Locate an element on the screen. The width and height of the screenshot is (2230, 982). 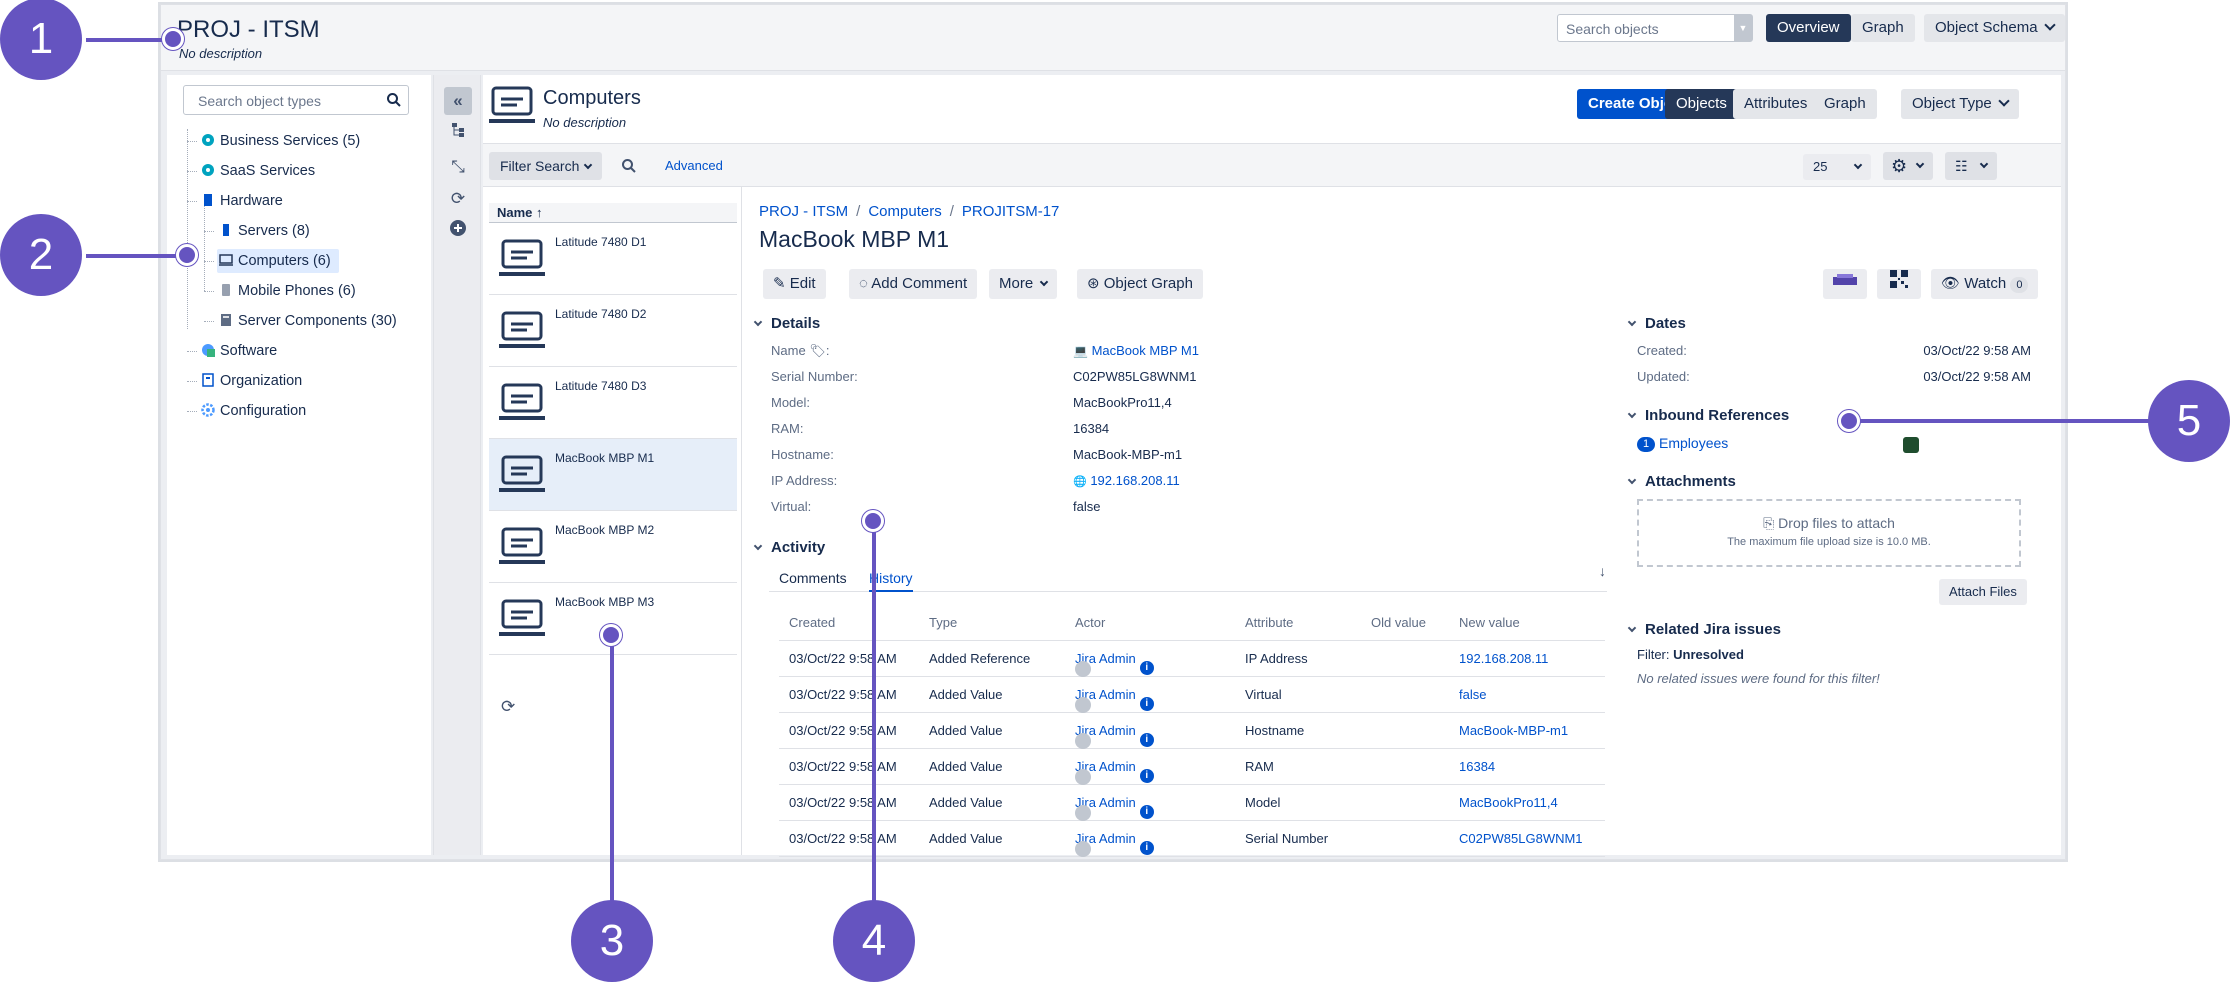
ip-address-link: 192.168.208.11 is located at coordinates (1135, 480).